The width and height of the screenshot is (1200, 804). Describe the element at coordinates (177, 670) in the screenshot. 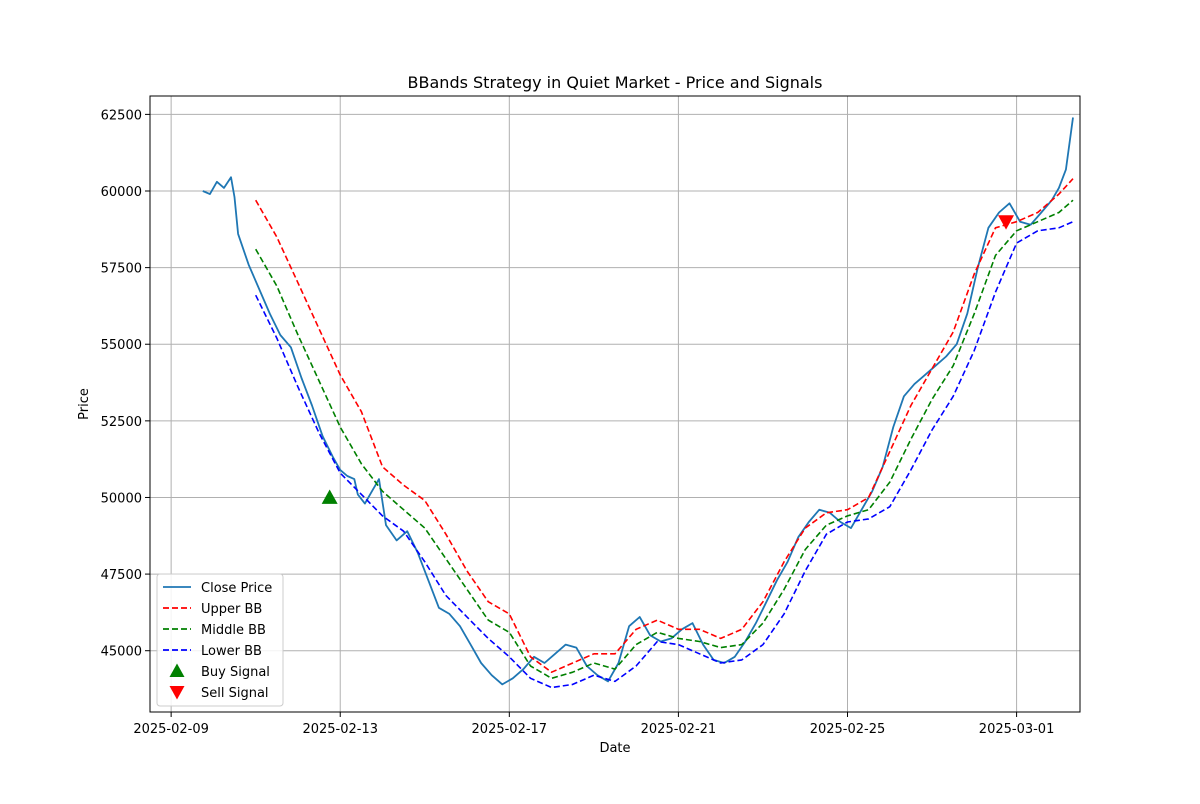

I see `legend-swatch-buy-signal` at that location.